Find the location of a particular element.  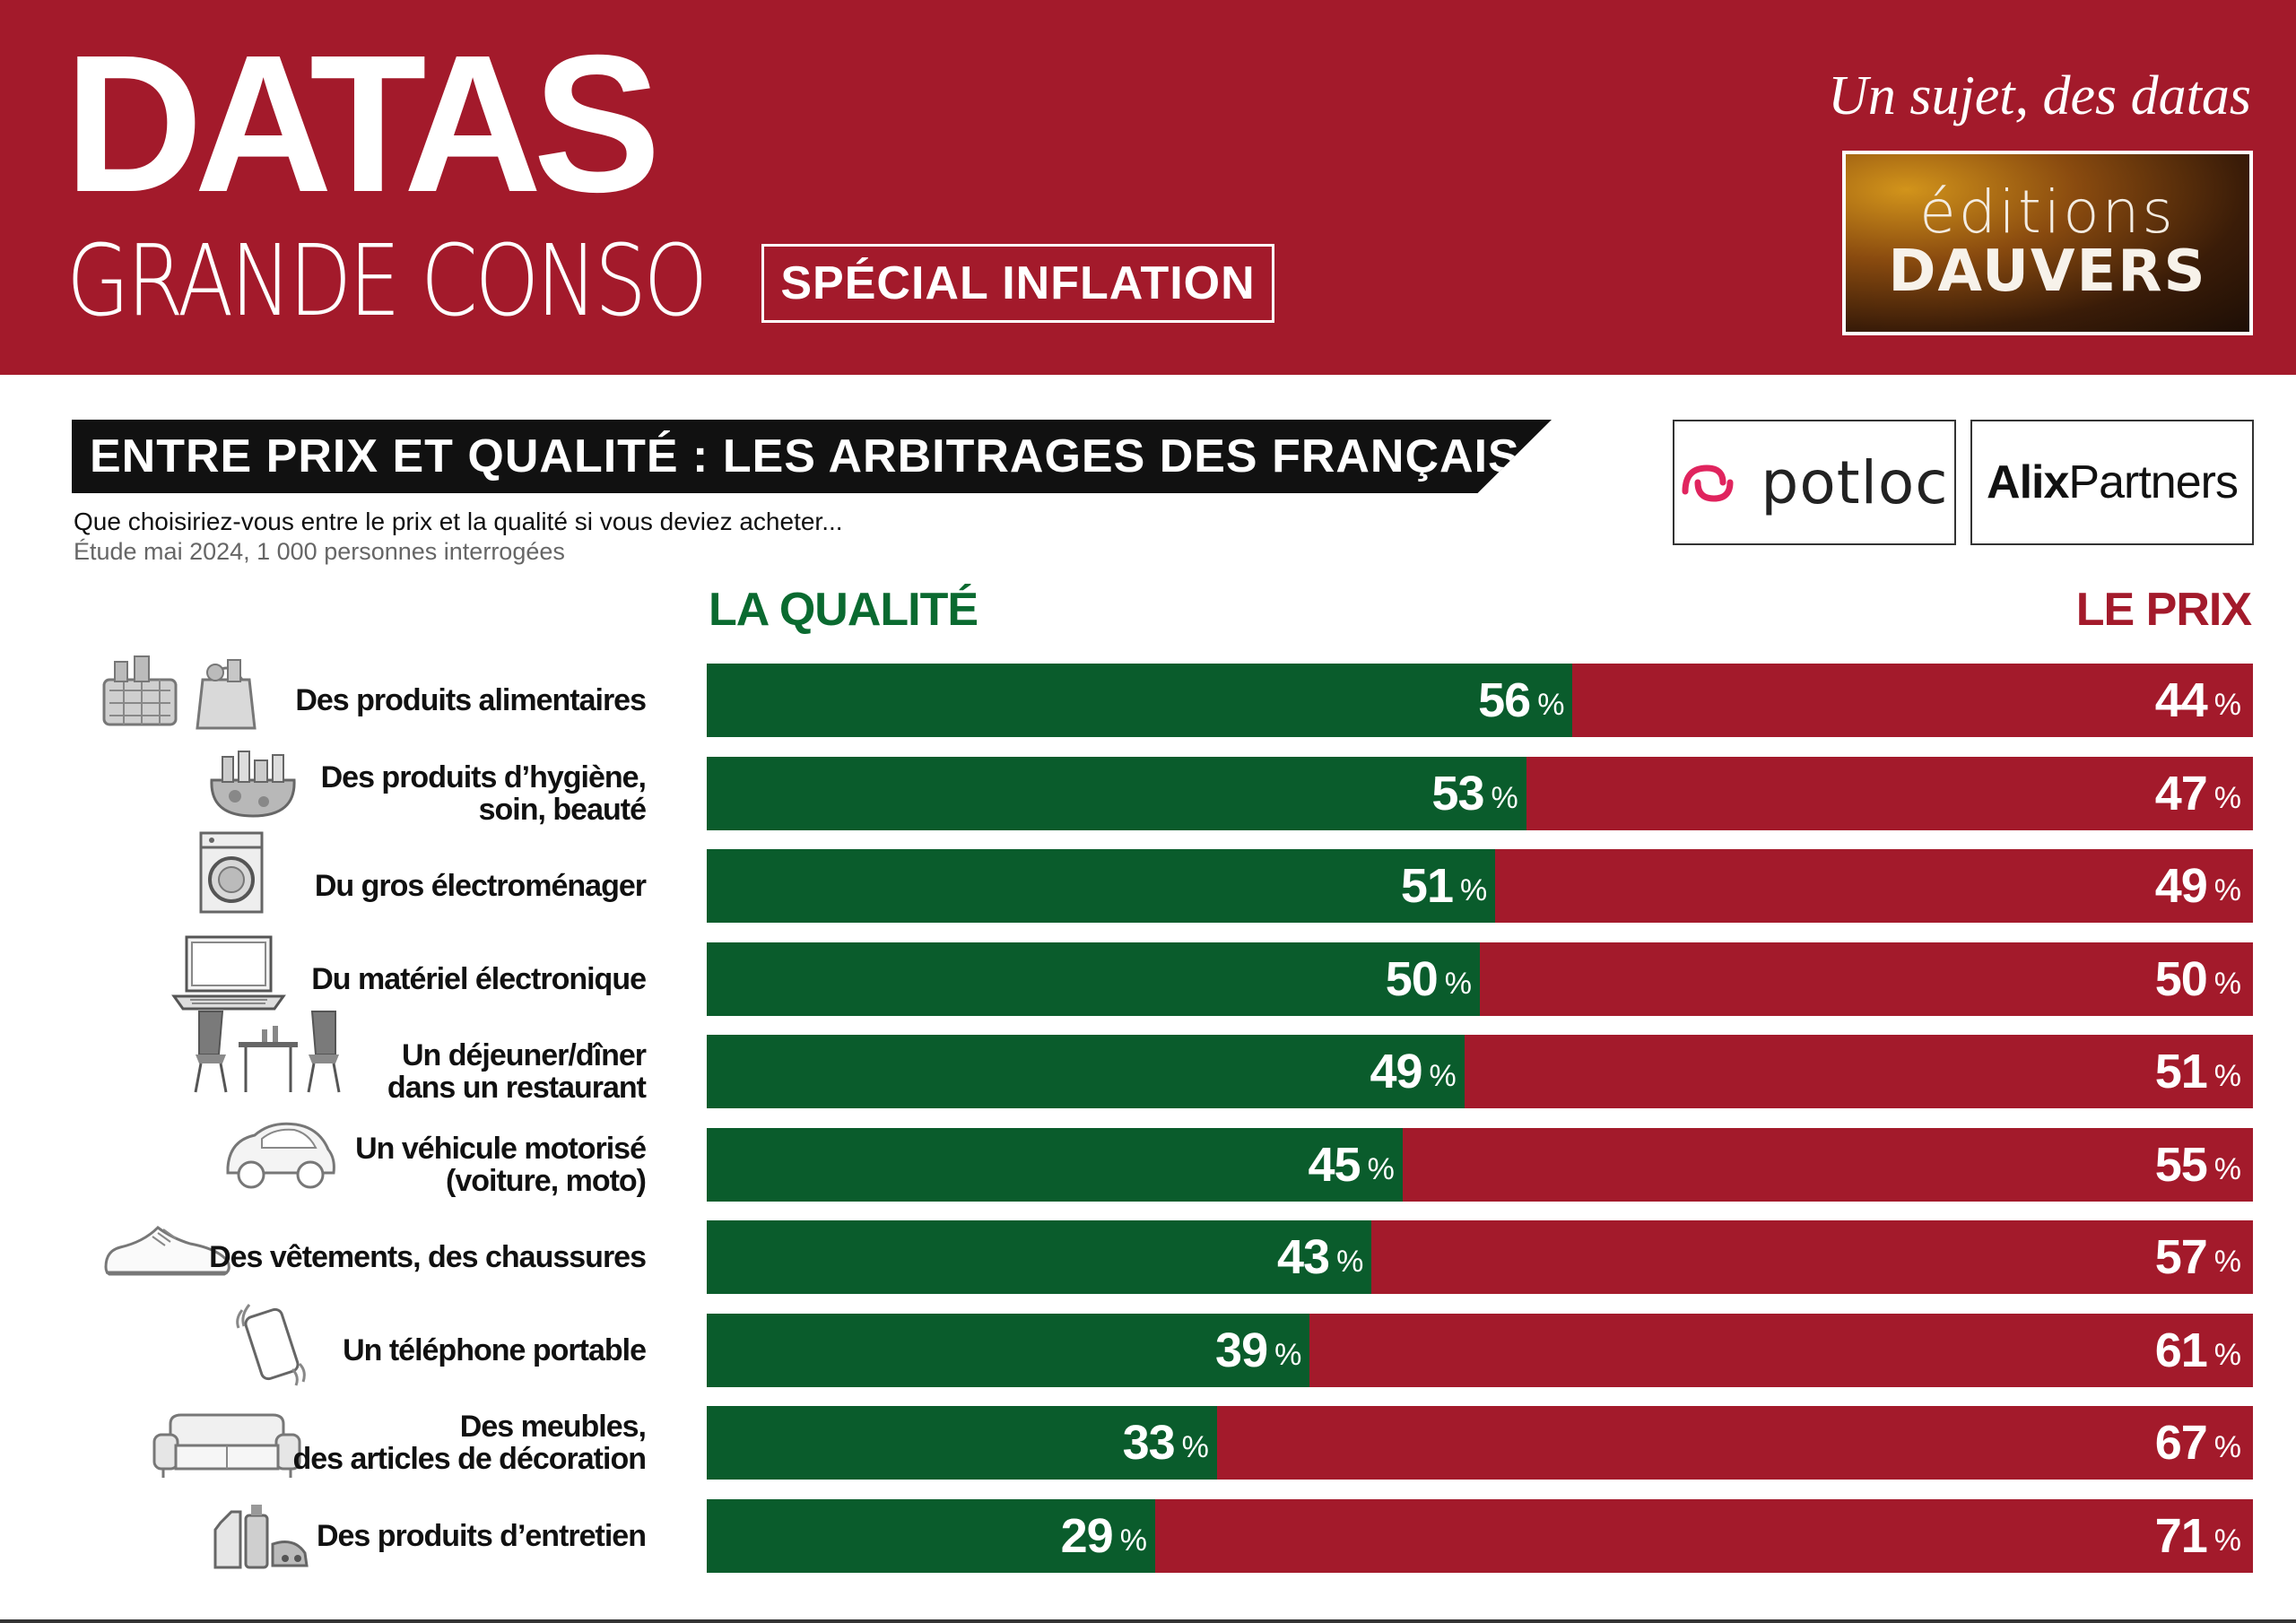

value-price: 50 is located at coordinates (2181, 979).